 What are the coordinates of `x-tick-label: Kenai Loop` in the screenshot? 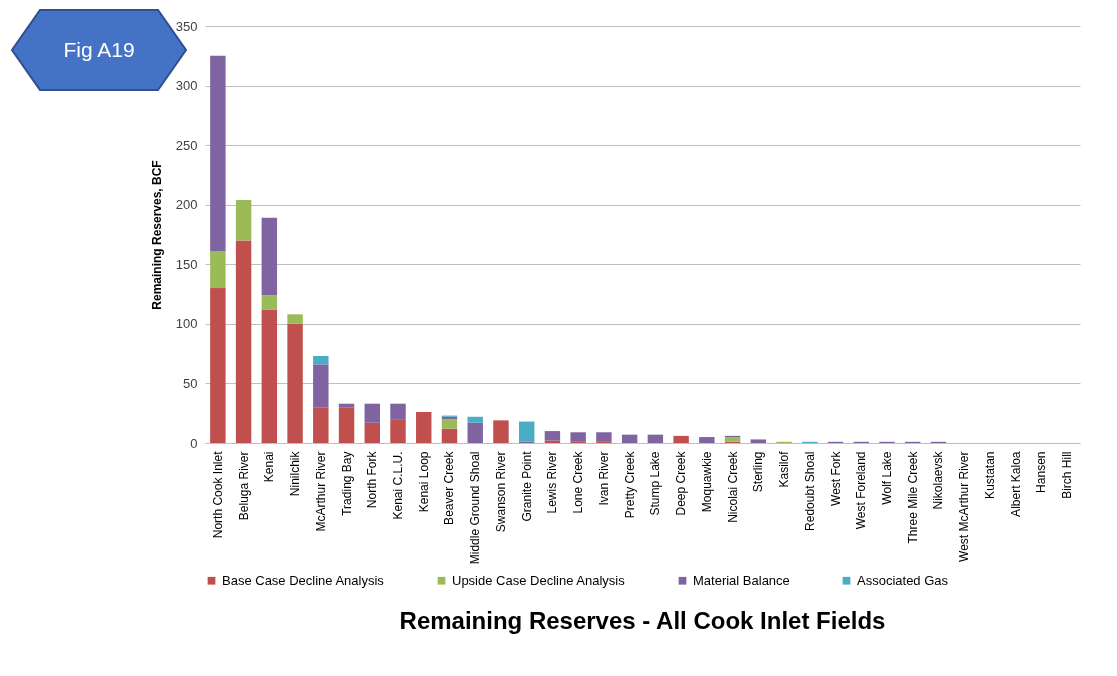 It's located at (423, 482).